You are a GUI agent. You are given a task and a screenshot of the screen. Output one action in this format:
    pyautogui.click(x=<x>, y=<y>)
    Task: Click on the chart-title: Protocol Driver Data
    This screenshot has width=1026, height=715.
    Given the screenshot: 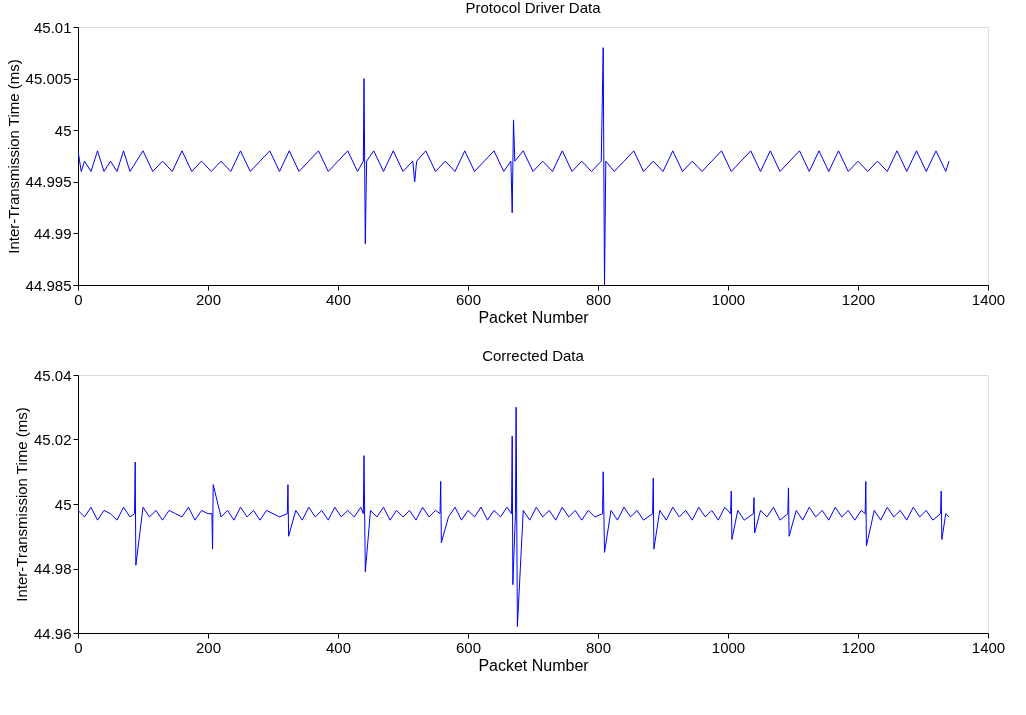 What is the action you would take?
    pyautogui.click(x=533, y=8)
    